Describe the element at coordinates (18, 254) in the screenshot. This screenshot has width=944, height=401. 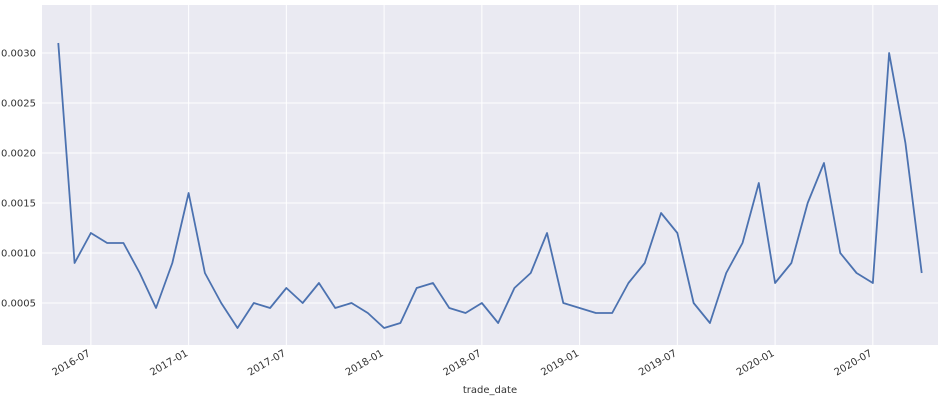
I see `y-tick-label: 0.0010` at that location.